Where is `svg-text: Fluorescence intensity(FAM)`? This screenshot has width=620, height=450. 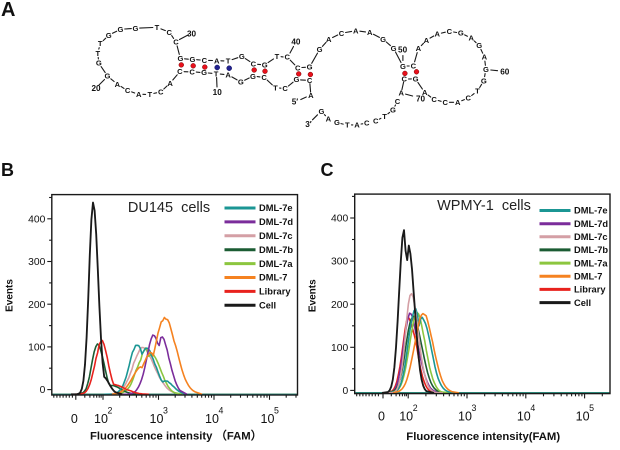
svg-text: Fluorescence intensity(FAM) is located at coordinates (483, 437).